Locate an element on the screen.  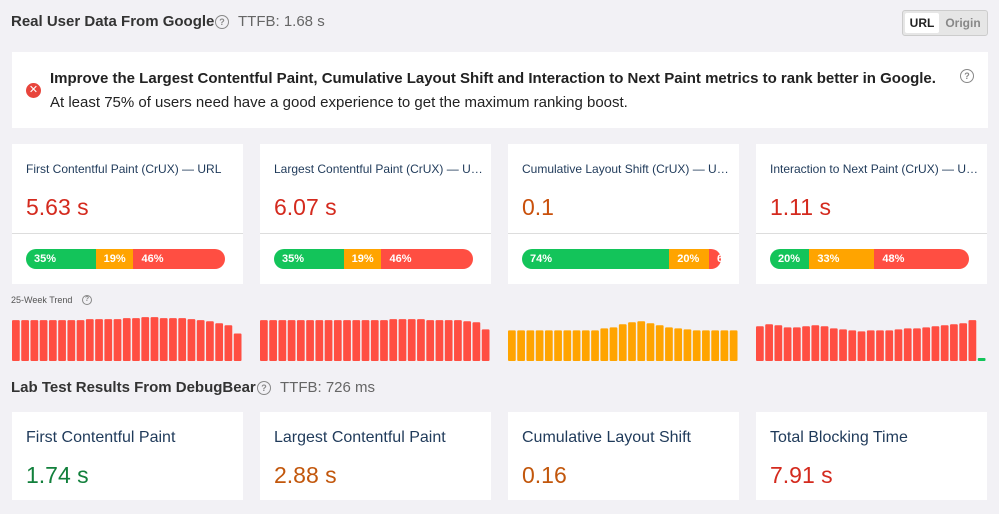
ttfb: TTFB: 1.68 s is located at coordinates (281, 21).